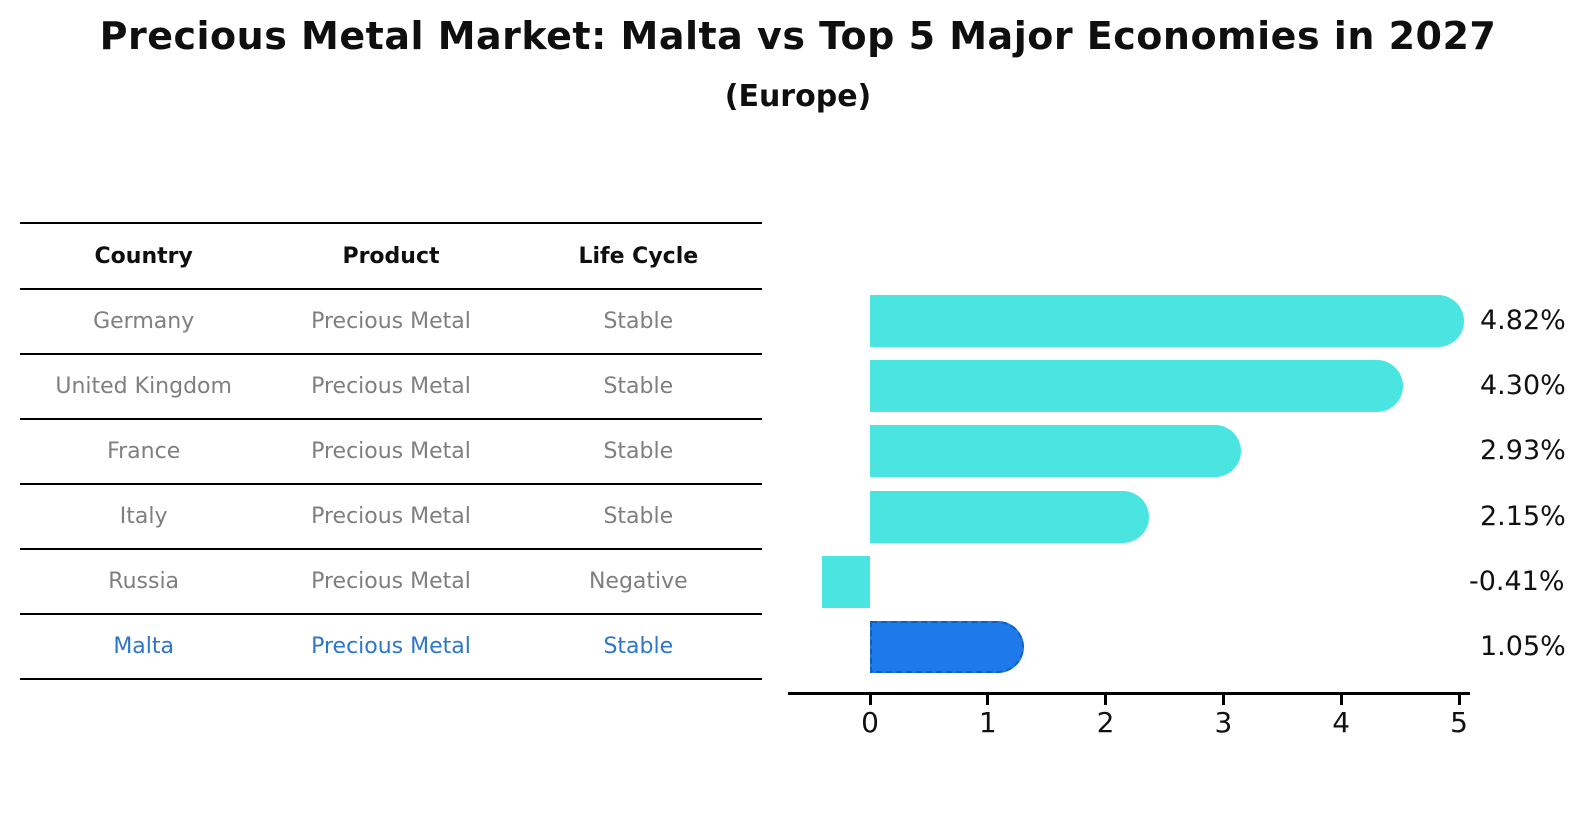 This screenshot has width=1596, height=823. I want to click on bar-russia, so click(845, 581).